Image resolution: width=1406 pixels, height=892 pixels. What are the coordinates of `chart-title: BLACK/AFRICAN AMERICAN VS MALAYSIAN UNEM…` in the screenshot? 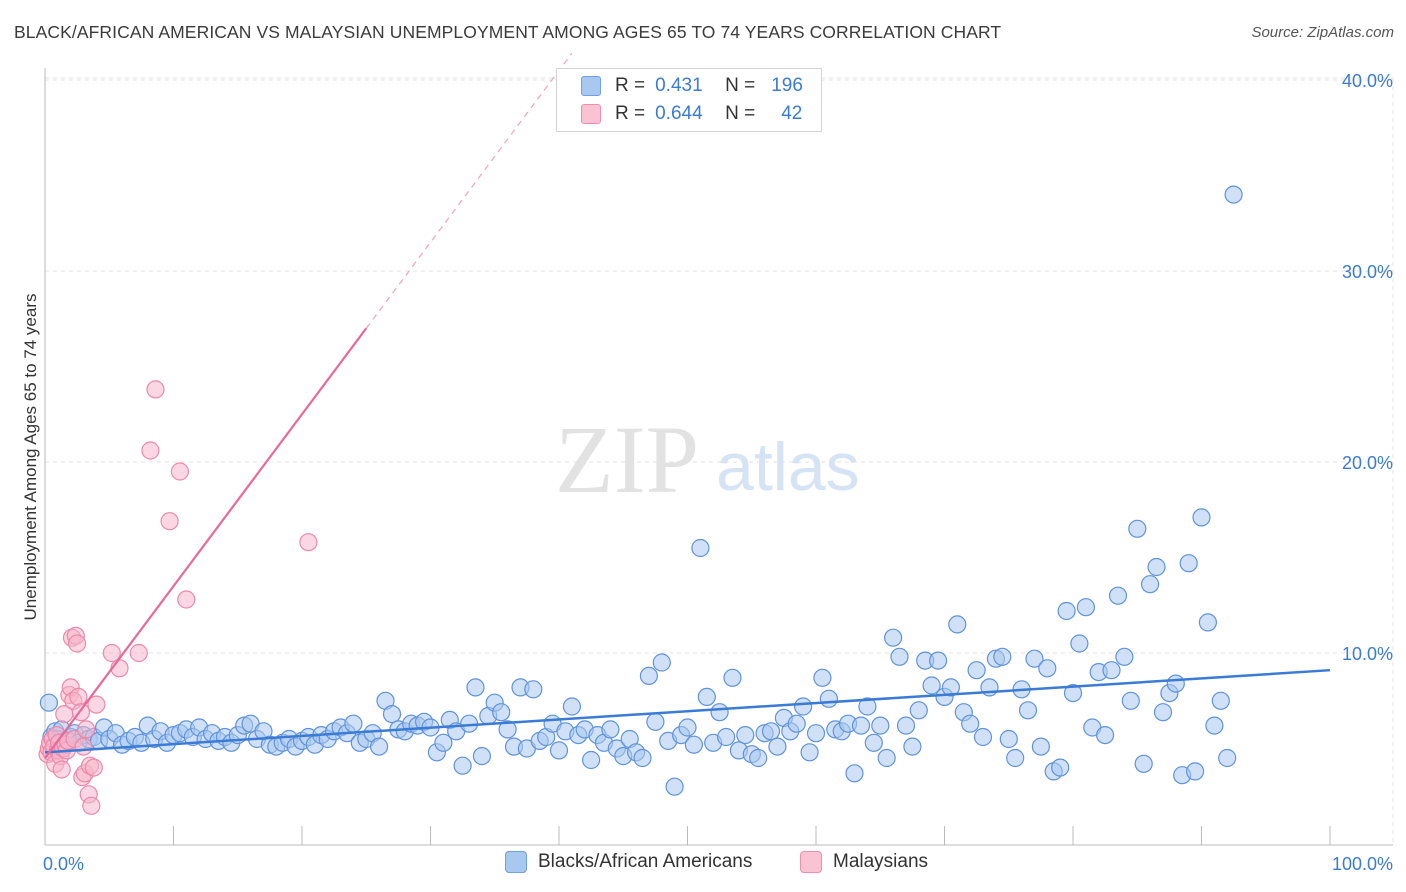 It's located at (508, 32).